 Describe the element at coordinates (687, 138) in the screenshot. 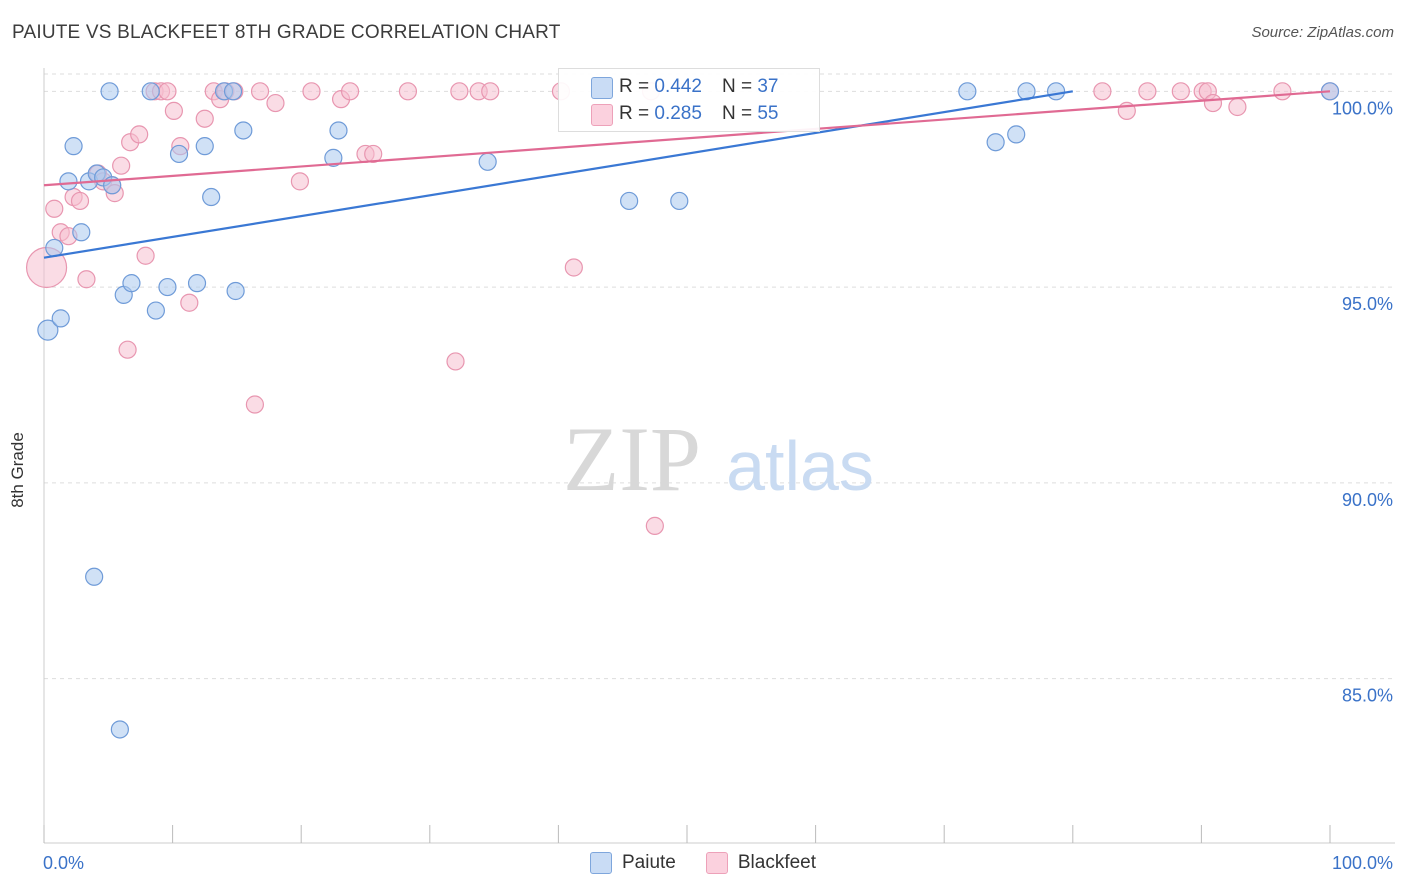

I see `blackfeet-trend-line` at that location.